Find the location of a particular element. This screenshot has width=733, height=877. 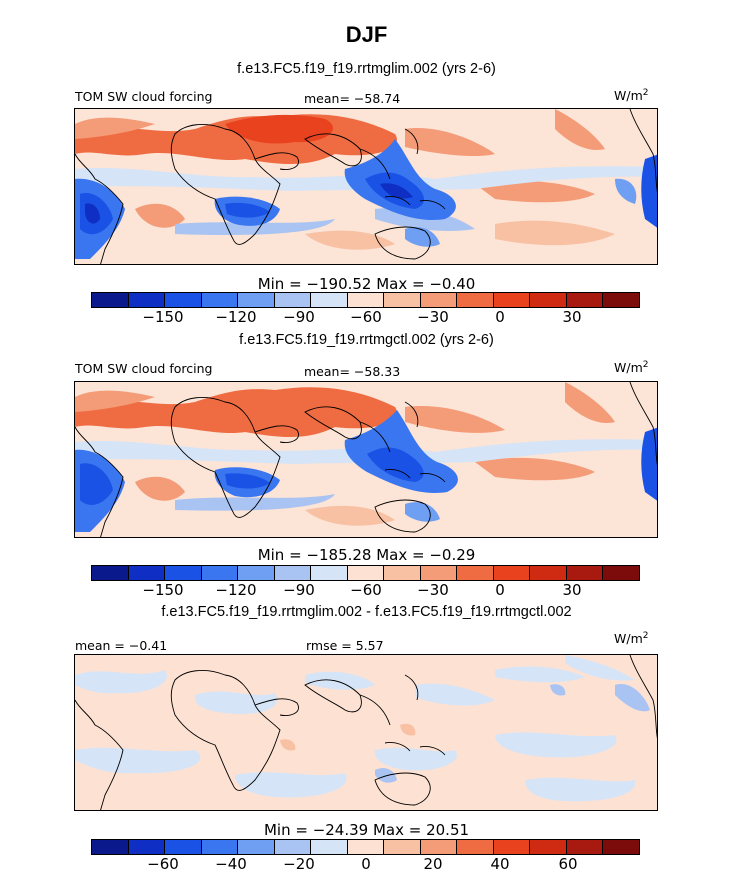

panel-1-field-label: TOM SW cloud forcing is located at coordinates (144, 96).